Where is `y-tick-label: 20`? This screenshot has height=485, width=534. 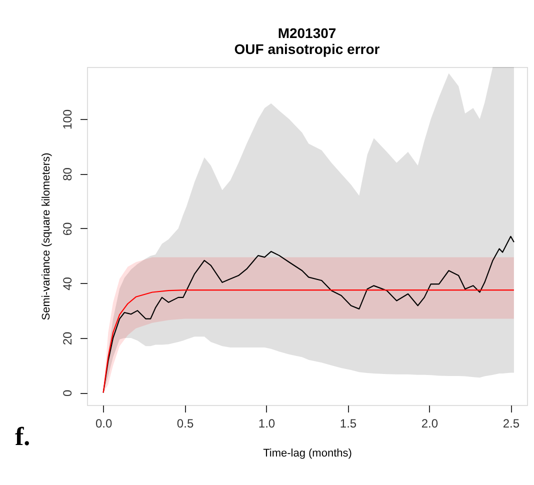
y-tick-label: 20 is located at coordinates (67, 338).